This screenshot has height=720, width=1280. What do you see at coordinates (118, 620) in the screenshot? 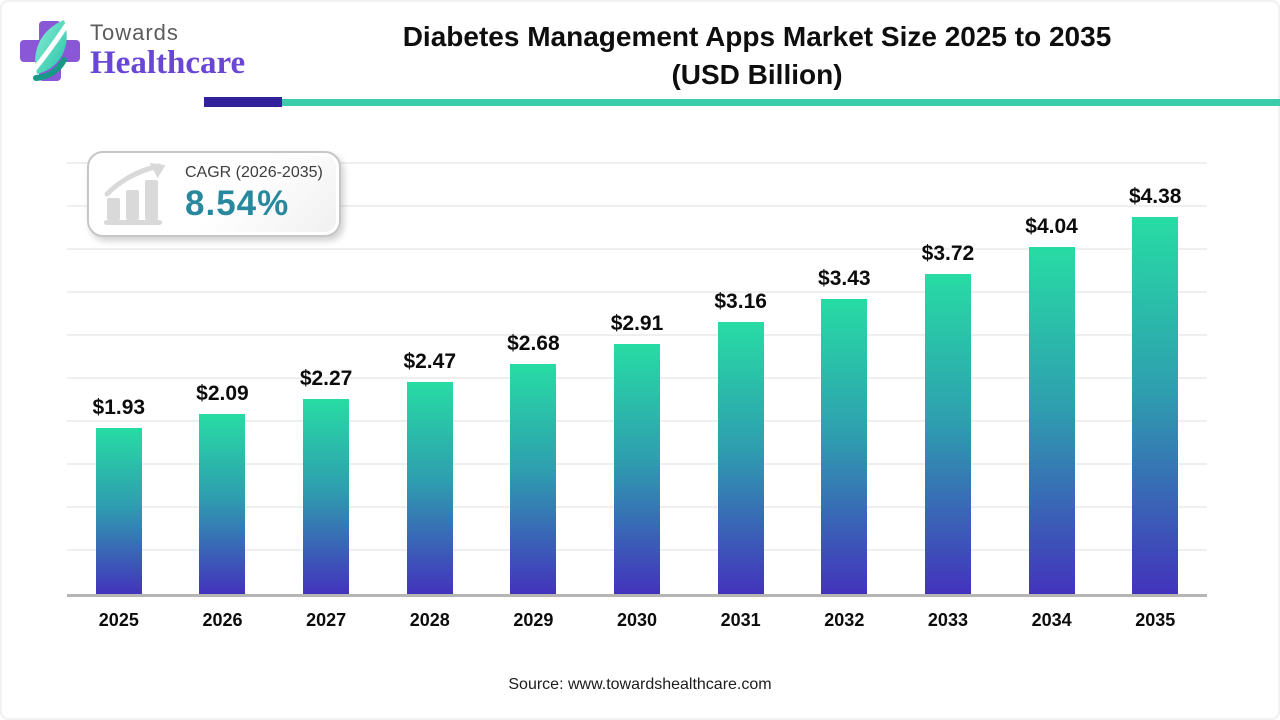
I see `x-tick-label: 2025` at bounding box center [118, 620].